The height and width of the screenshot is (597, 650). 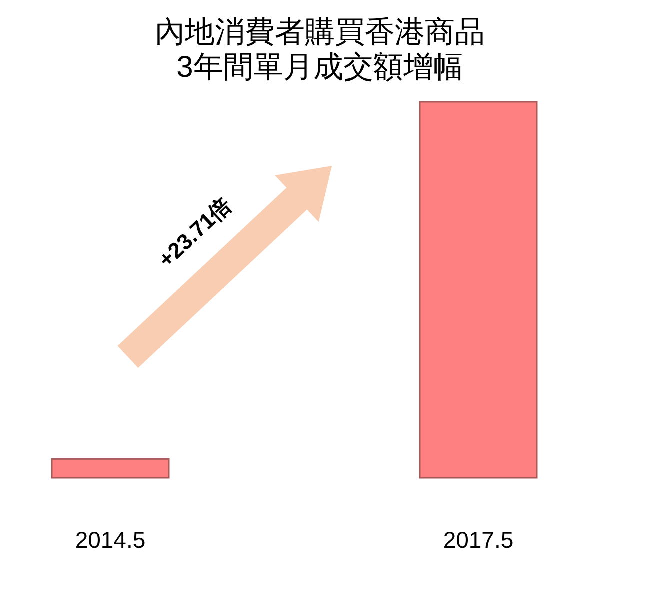 I want to click on x-tick-label: 2014.5, so click(x=110, y=540).